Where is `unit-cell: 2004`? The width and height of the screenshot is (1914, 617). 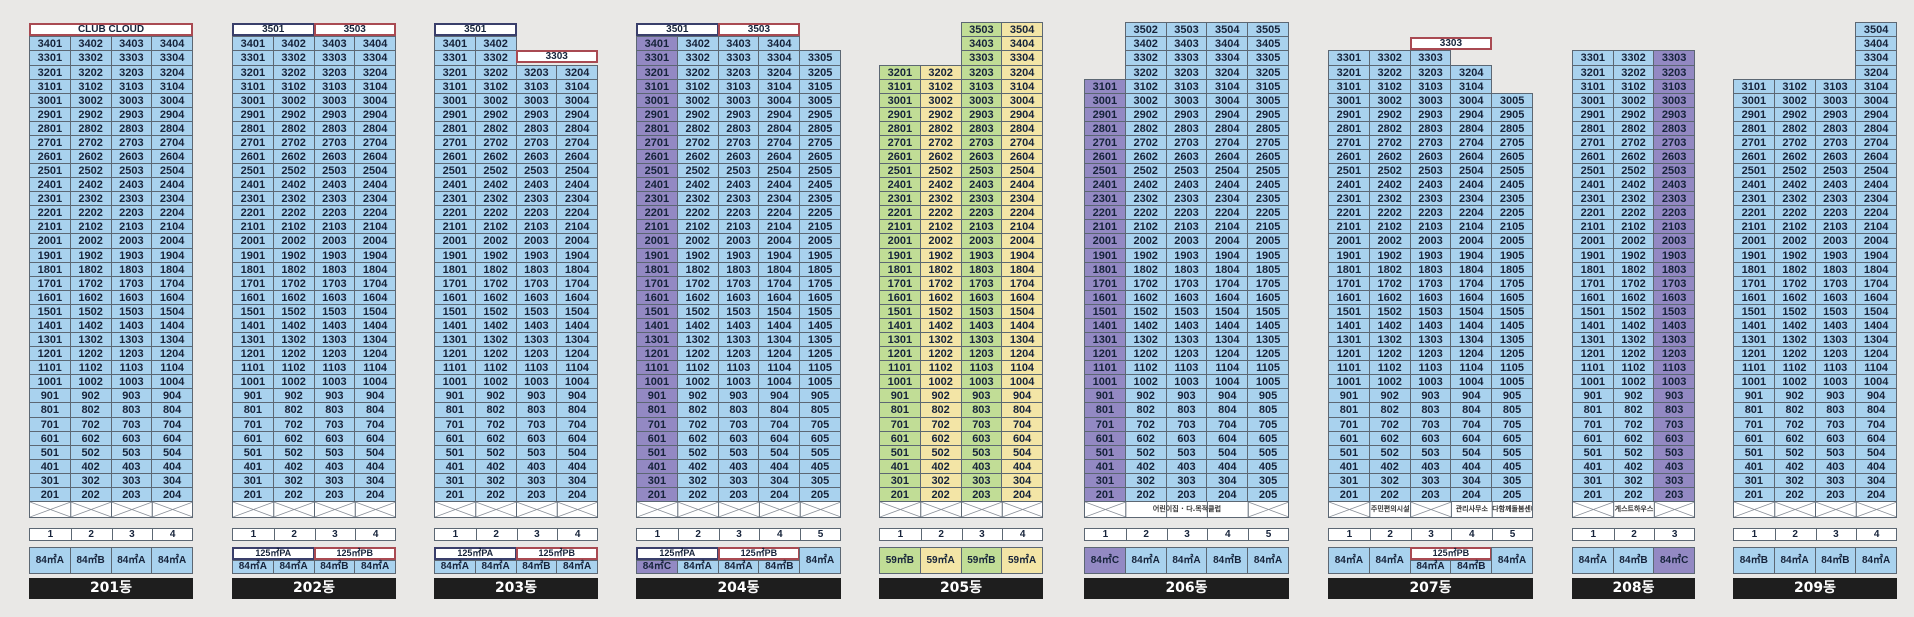 unit-cell: 2004 is located at coordinates (577, 241).